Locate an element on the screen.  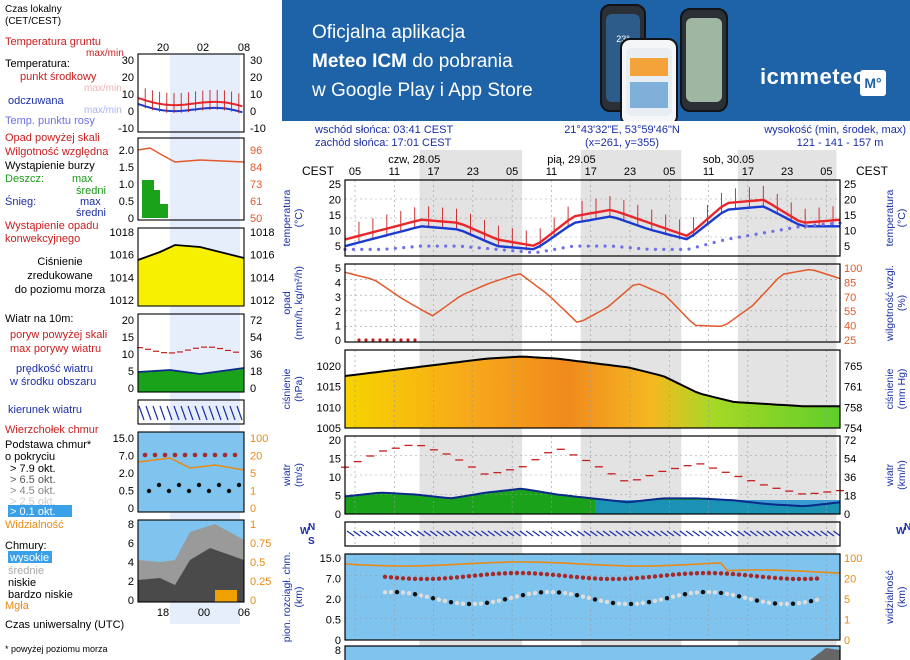
legend-temp-tick-right: 0 is located at coordinates (253, 112).